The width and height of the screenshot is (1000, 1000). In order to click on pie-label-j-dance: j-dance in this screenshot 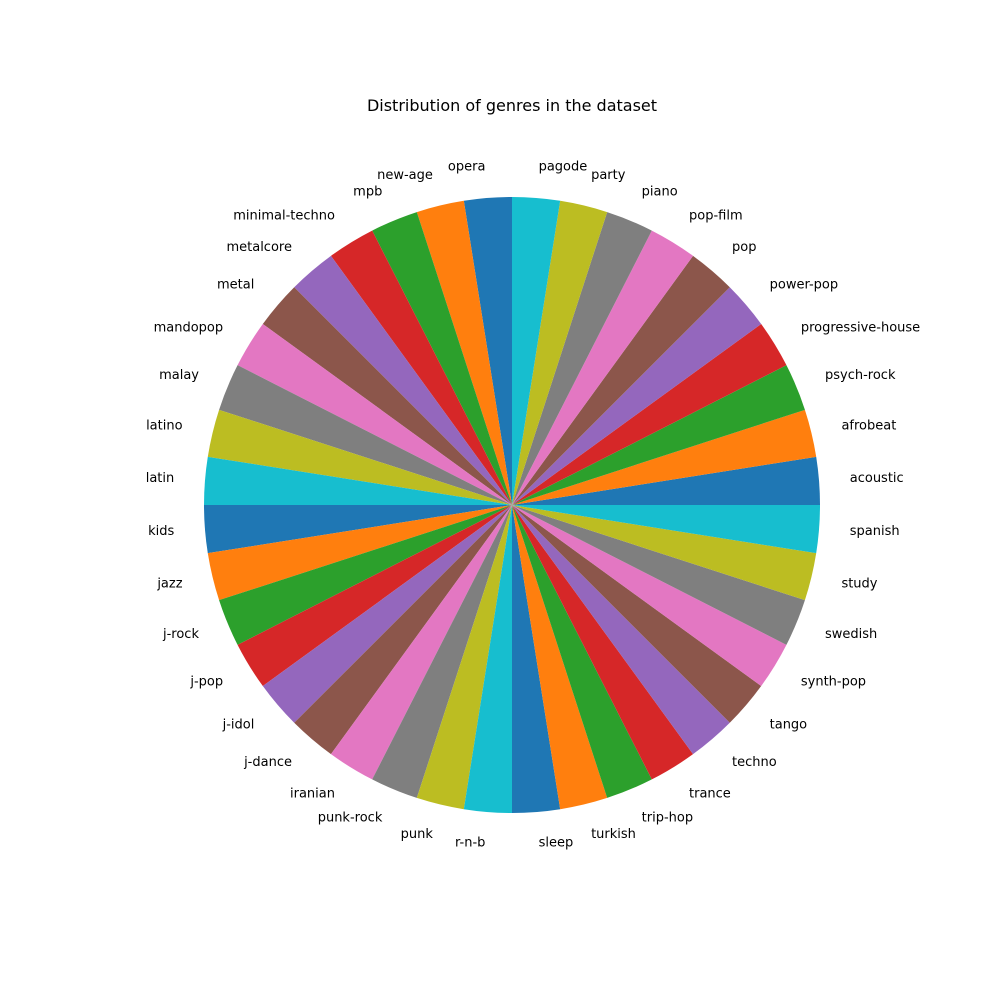, I will do `click(267, 762)`.